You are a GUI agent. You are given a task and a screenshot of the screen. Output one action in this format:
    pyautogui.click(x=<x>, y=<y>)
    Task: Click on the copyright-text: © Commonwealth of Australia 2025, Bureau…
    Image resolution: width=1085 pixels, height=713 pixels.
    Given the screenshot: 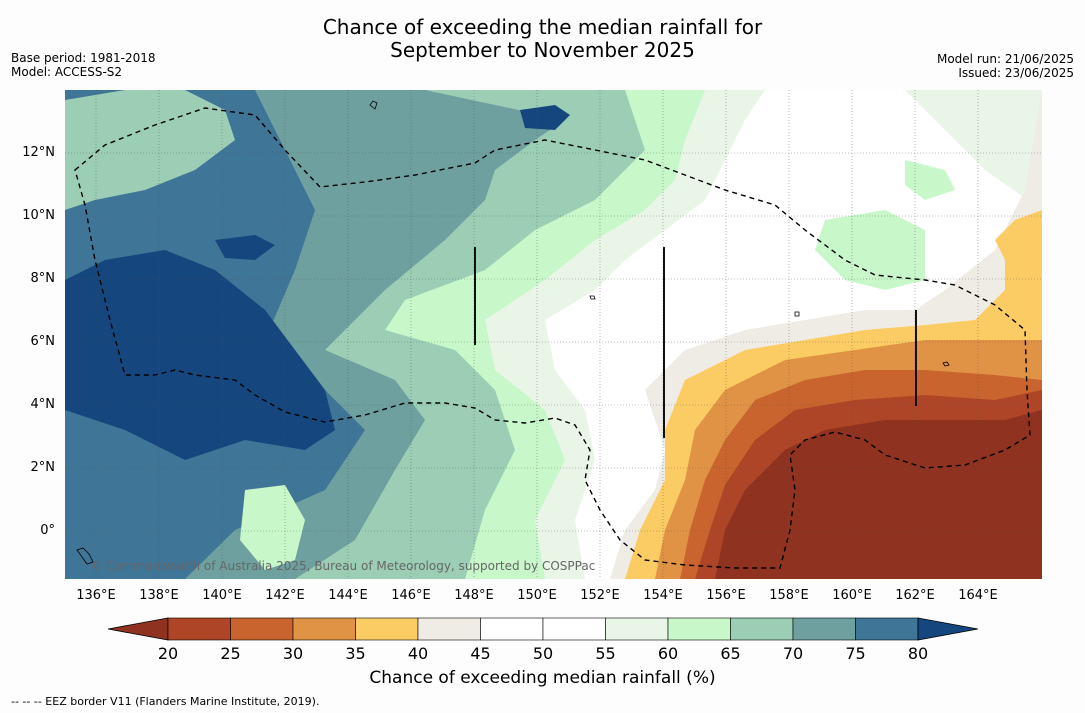 What is the action you would take?
    pyautogui.click(x=342, y=566)
    